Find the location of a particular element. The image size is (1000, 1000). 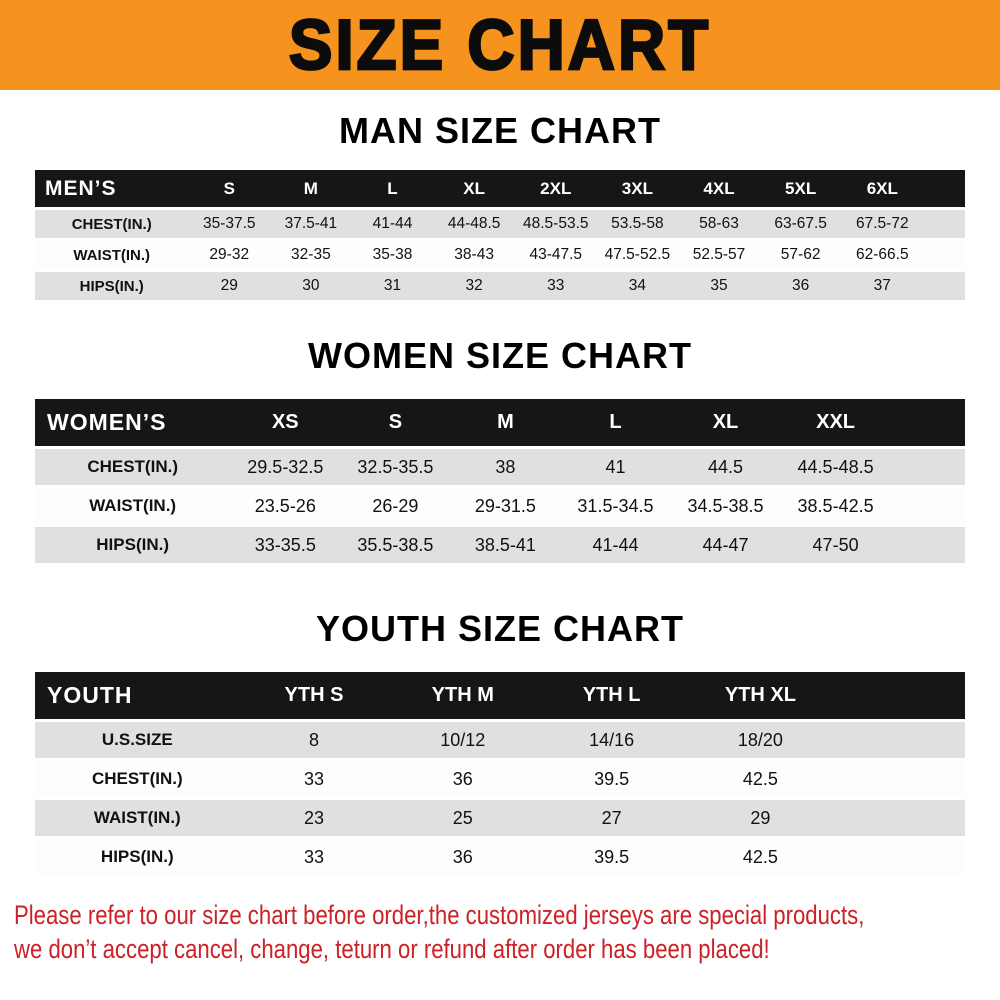

size-cell: 44-48.5 is located at coordinates (474, 225).